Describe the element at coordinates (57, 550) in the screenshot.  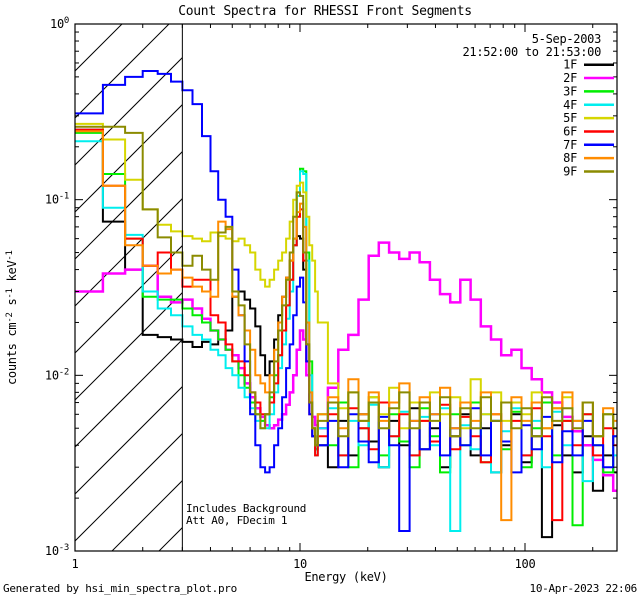
I see `y-tick-label: 10-3` at that location.